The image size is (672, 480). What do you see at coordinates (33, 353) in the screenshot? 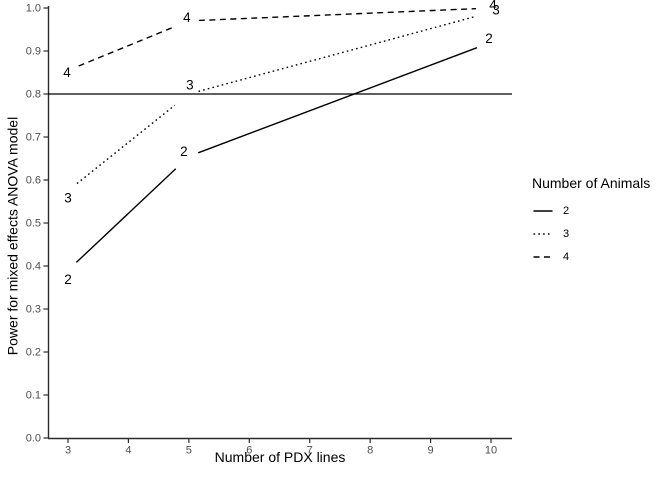
I see `y-tick-label: 0.2` at bounding box center [33, 353].